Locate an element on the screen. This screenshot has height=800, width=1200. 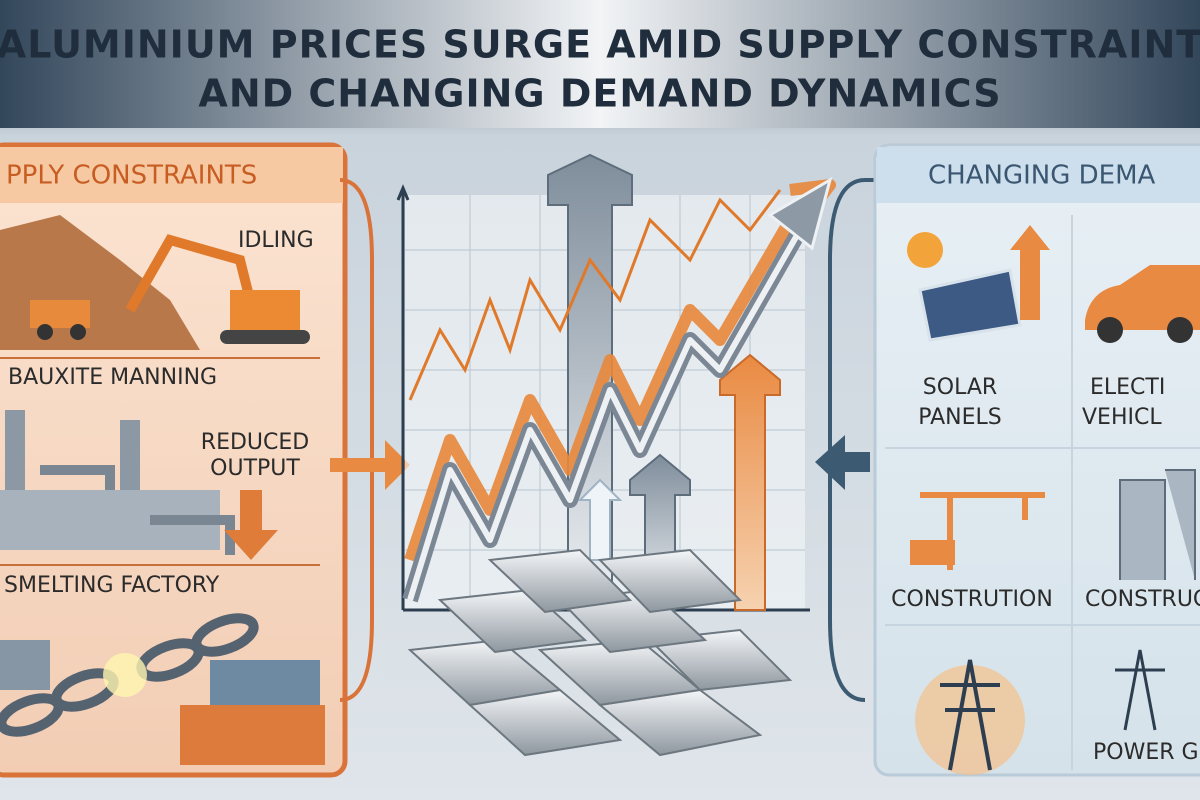
y-axis is located at coordinates (403, 397).